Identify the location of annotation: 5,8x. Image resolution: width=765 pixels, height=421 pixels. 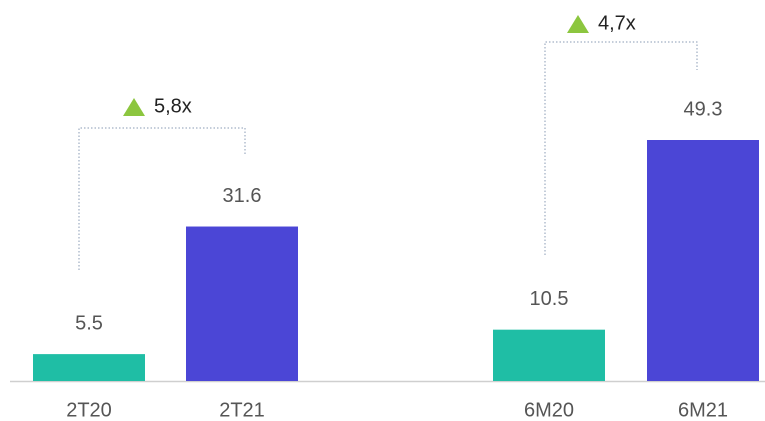
(173, 106).